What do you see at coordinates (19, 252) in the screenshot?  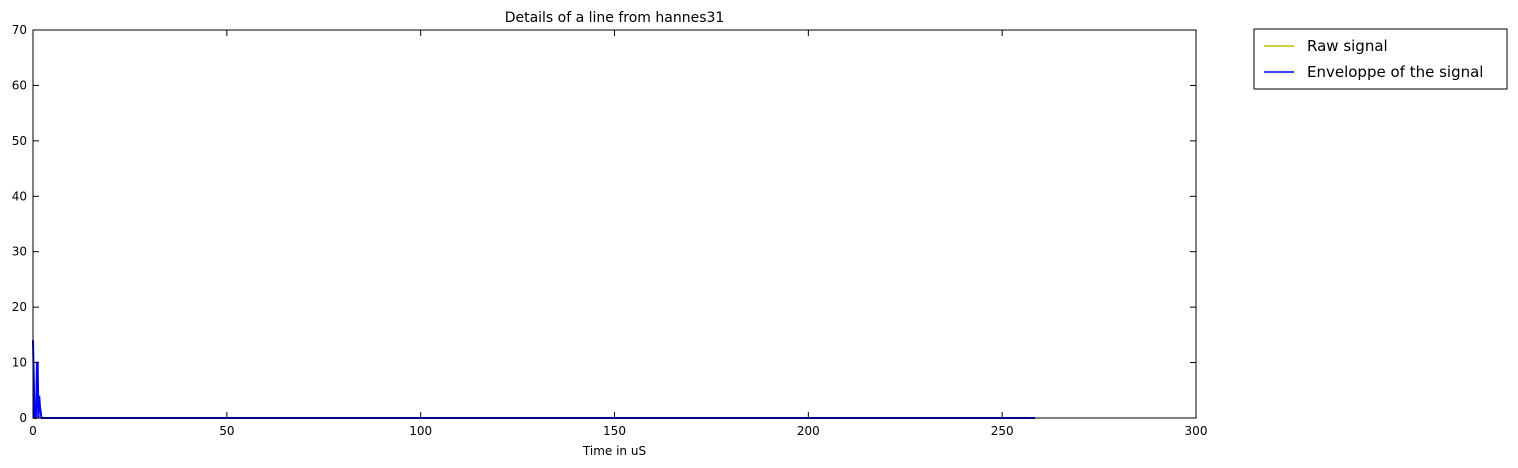 I see `y-tick-label: 30` at bounding box center [19, 252].